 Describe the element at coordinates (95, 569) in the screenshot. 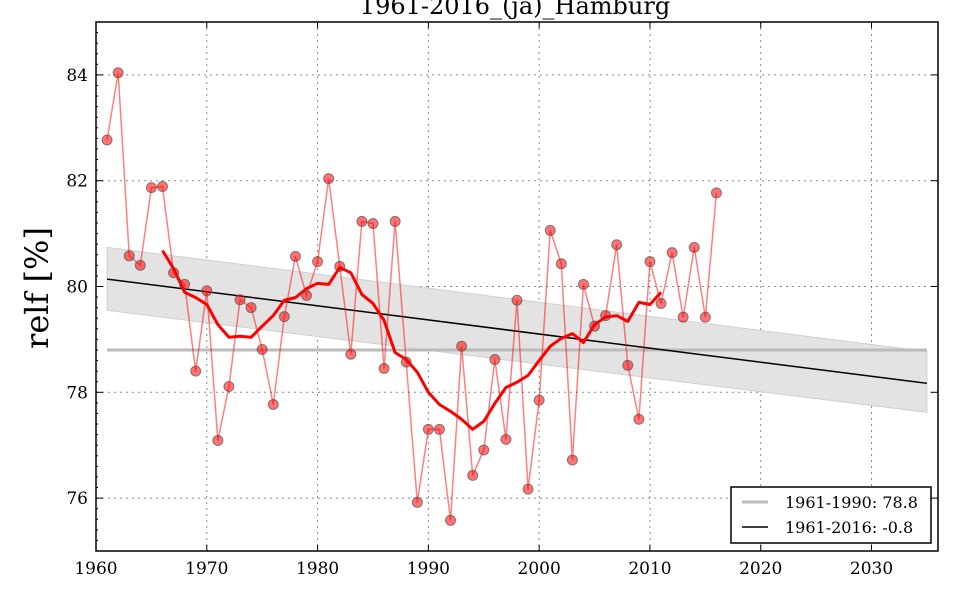

I see `x-tick-label: 1960` at that location.